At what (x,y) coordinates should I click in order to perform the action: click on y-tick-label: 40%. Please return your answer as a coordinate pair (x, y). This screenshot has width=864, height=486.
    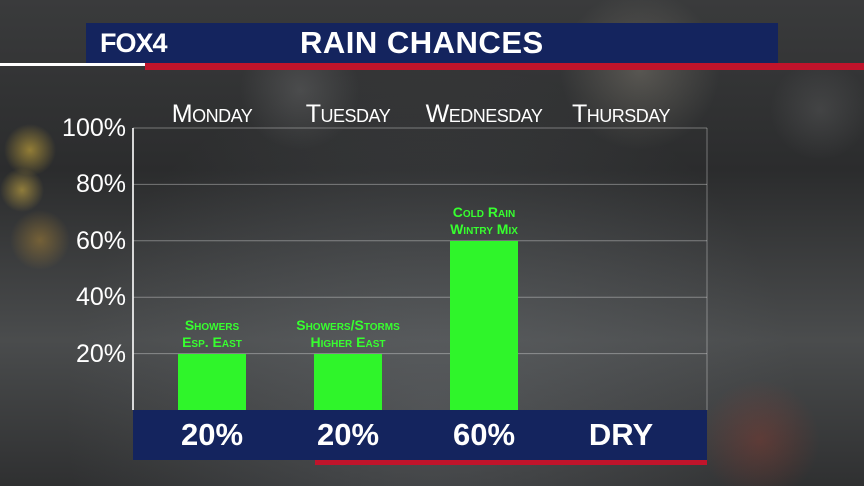
    Looking at the image, I should click on (100, 297).